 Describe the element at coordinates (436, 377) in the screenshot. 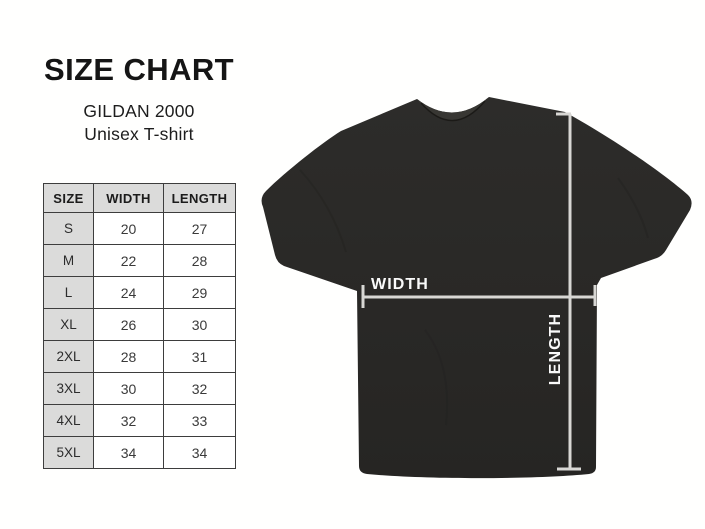

I see `body-crease` at that location.